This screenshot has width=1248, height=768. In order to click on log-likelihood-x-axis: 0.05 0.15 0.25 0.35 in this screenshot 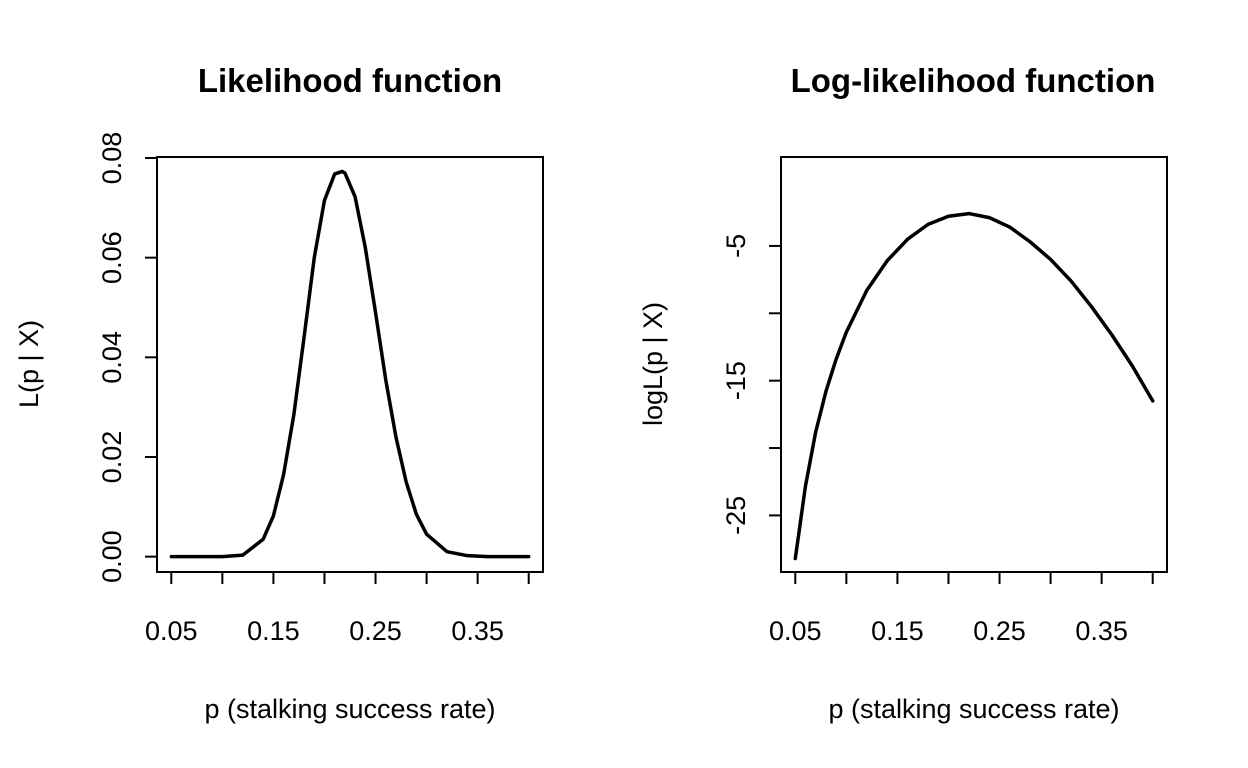, I will do `click(961, 608)`.